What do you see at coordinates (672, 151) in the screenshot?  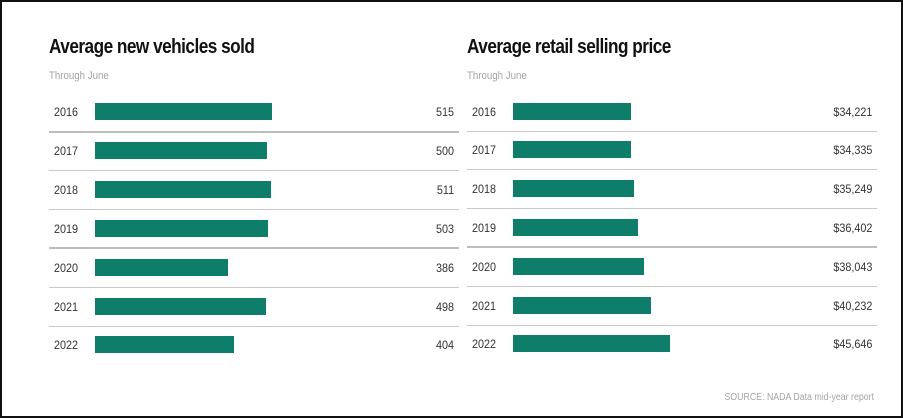 I see `bar-row: 2017 $34,335` at bounding box center [672, 151].